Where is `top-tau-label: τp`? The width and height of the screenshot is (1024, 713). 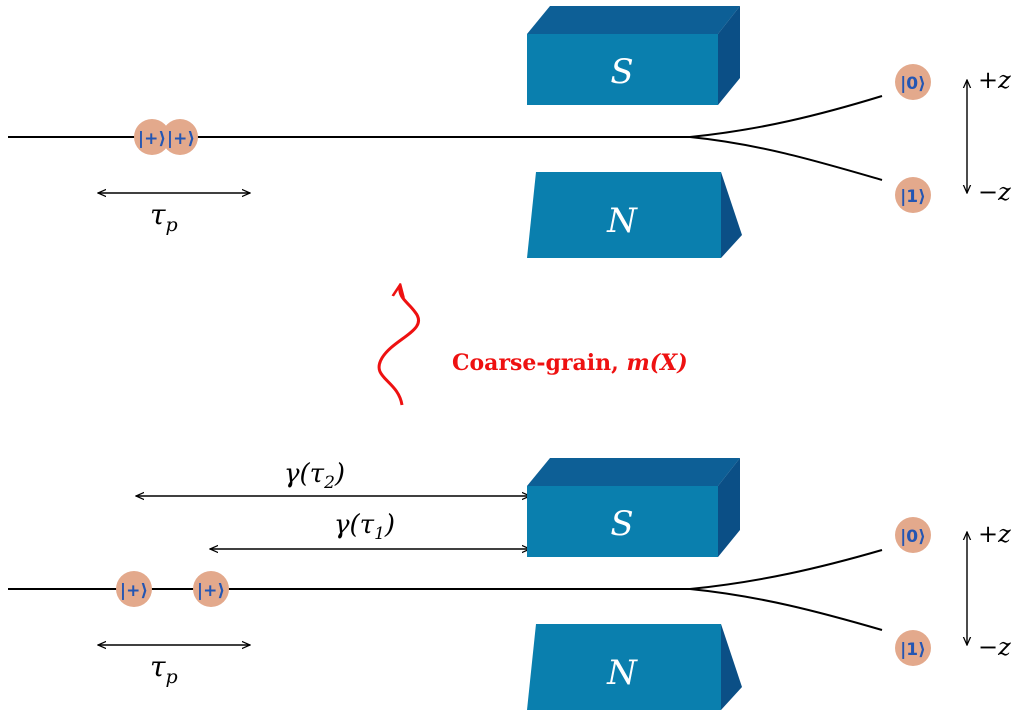
top-tau-label: τp is located at coordinates (164, 217).